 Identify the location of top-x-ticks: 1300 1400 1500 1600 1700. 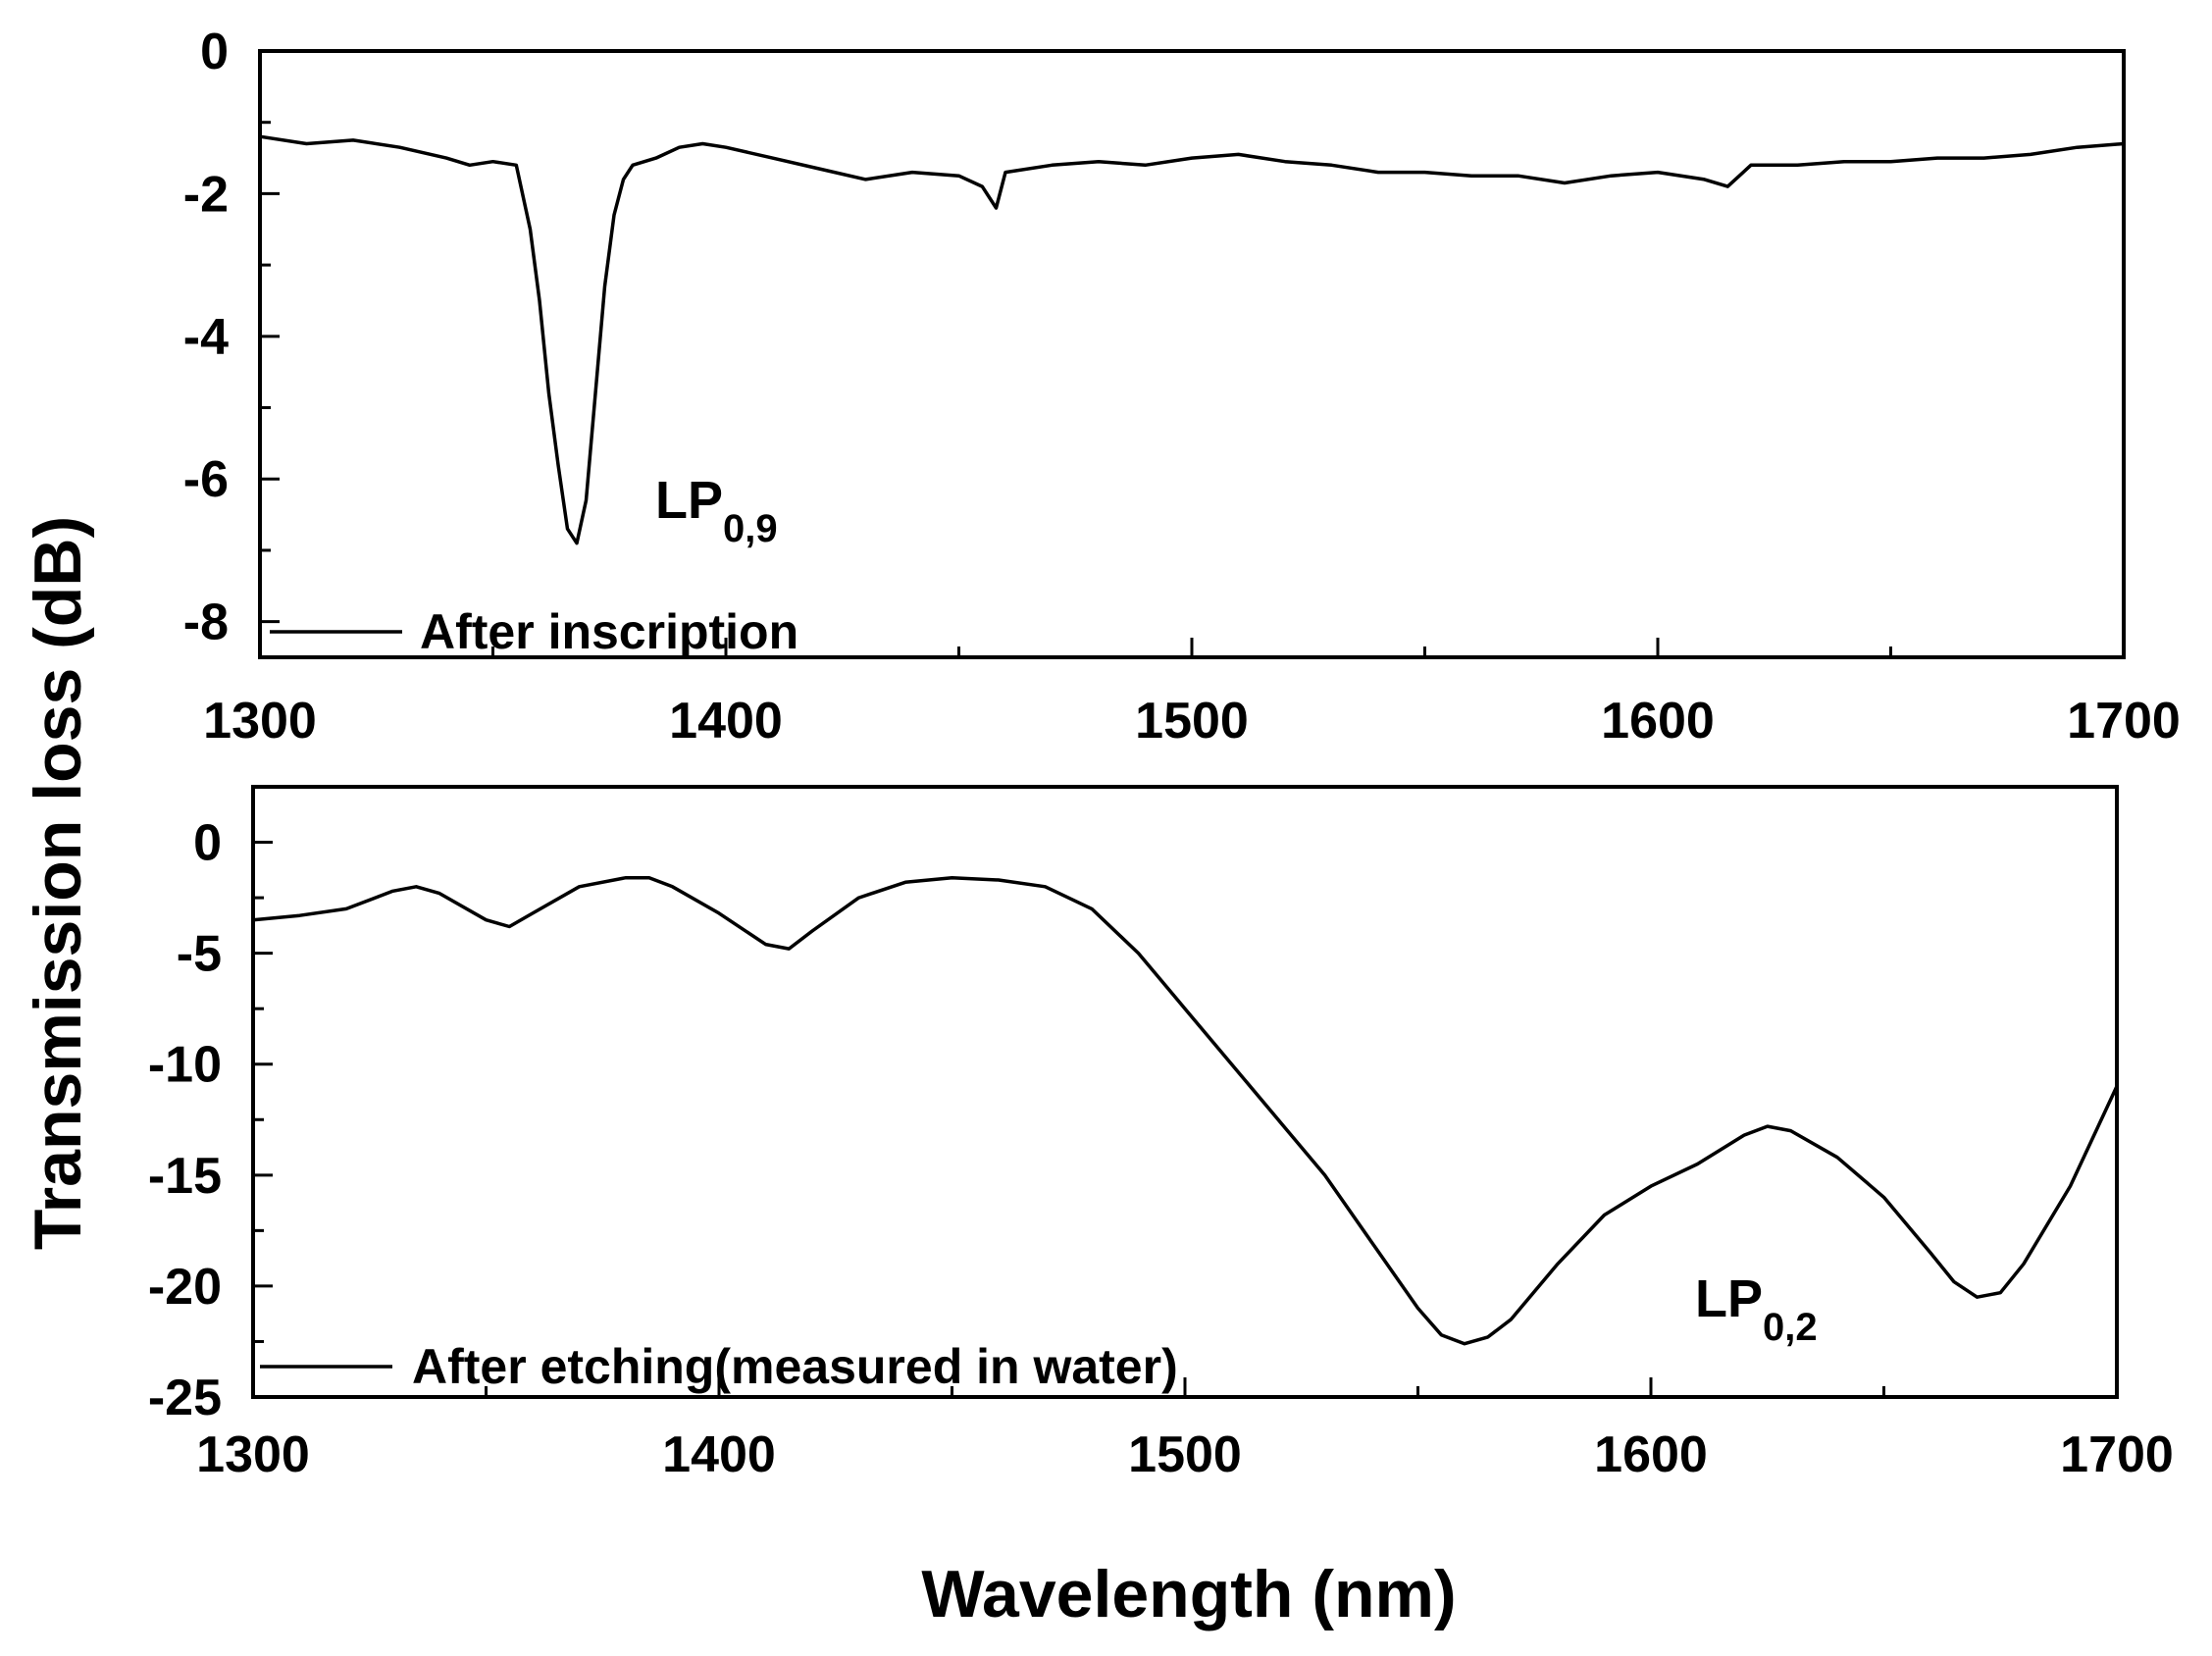
(1192, 694).